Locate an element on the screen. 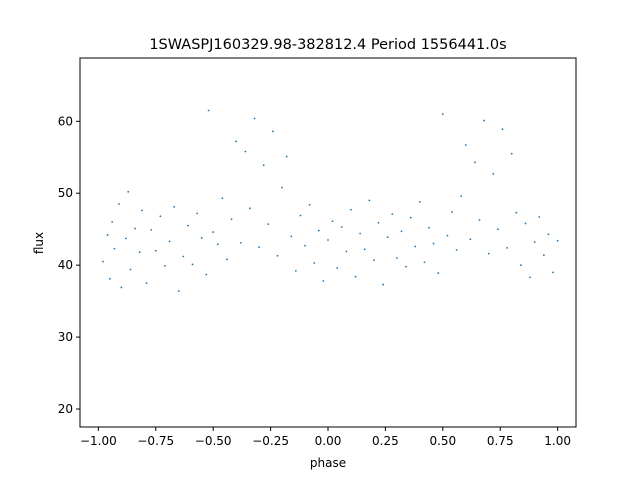 The width and height of the screenshot is (640, 480). x-tick-label: −0.50 is located at coordinates (213, 441).